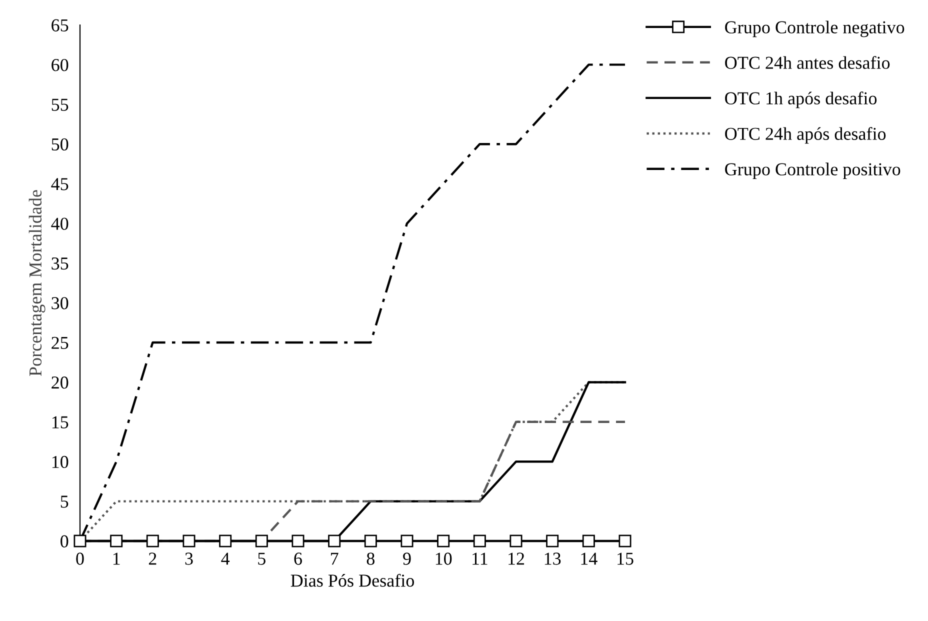  I want to click on x-tick-label: 4, so click(225, 558).